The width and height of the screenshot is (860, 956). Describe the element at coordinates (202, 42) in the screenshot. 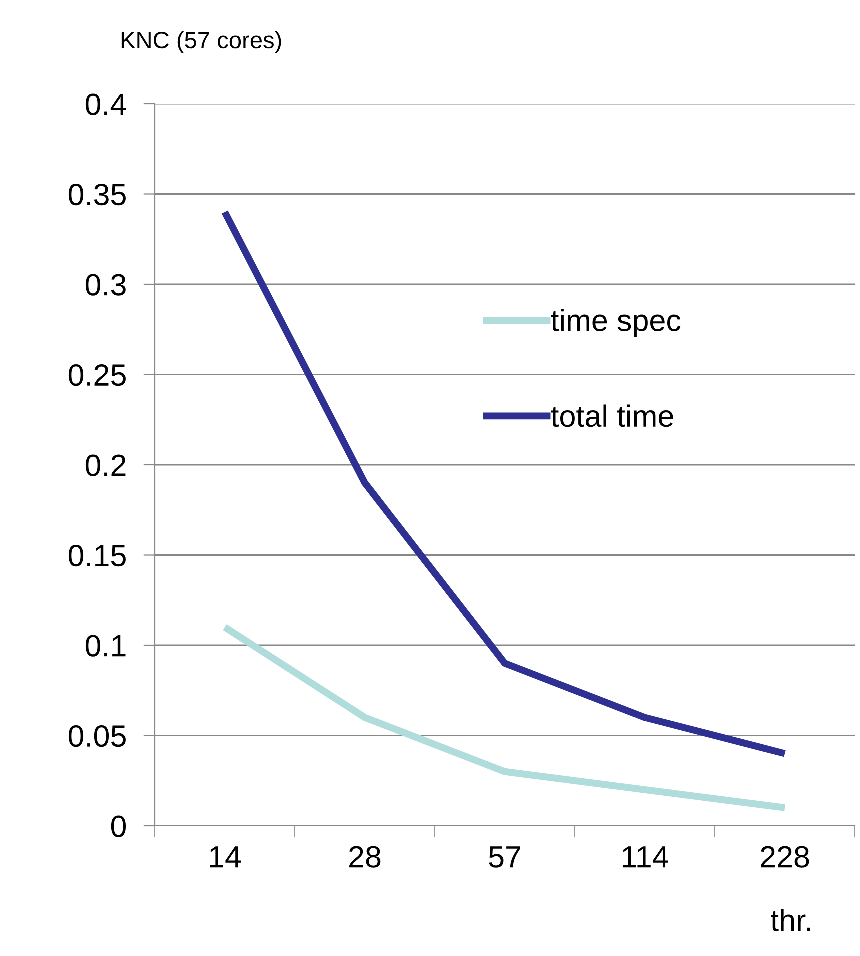

I see `chart-title: KNC (57 cores)` at that location.